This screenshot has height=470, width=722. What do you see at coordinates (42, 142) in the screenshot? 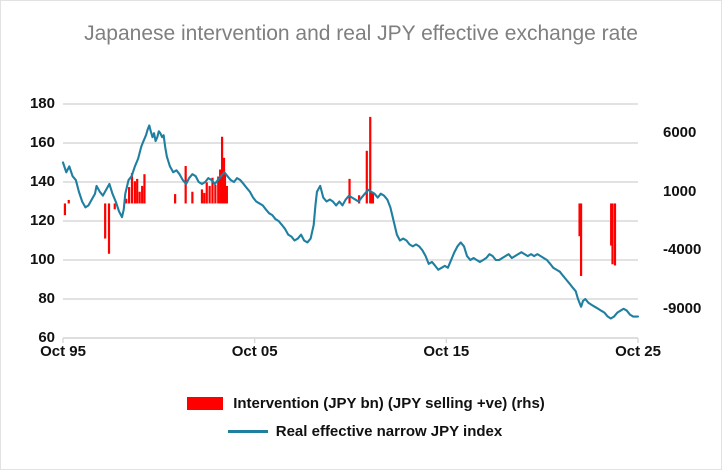
I see `y-axis-left-tick-label: 160` at bounding box center [42, 142].